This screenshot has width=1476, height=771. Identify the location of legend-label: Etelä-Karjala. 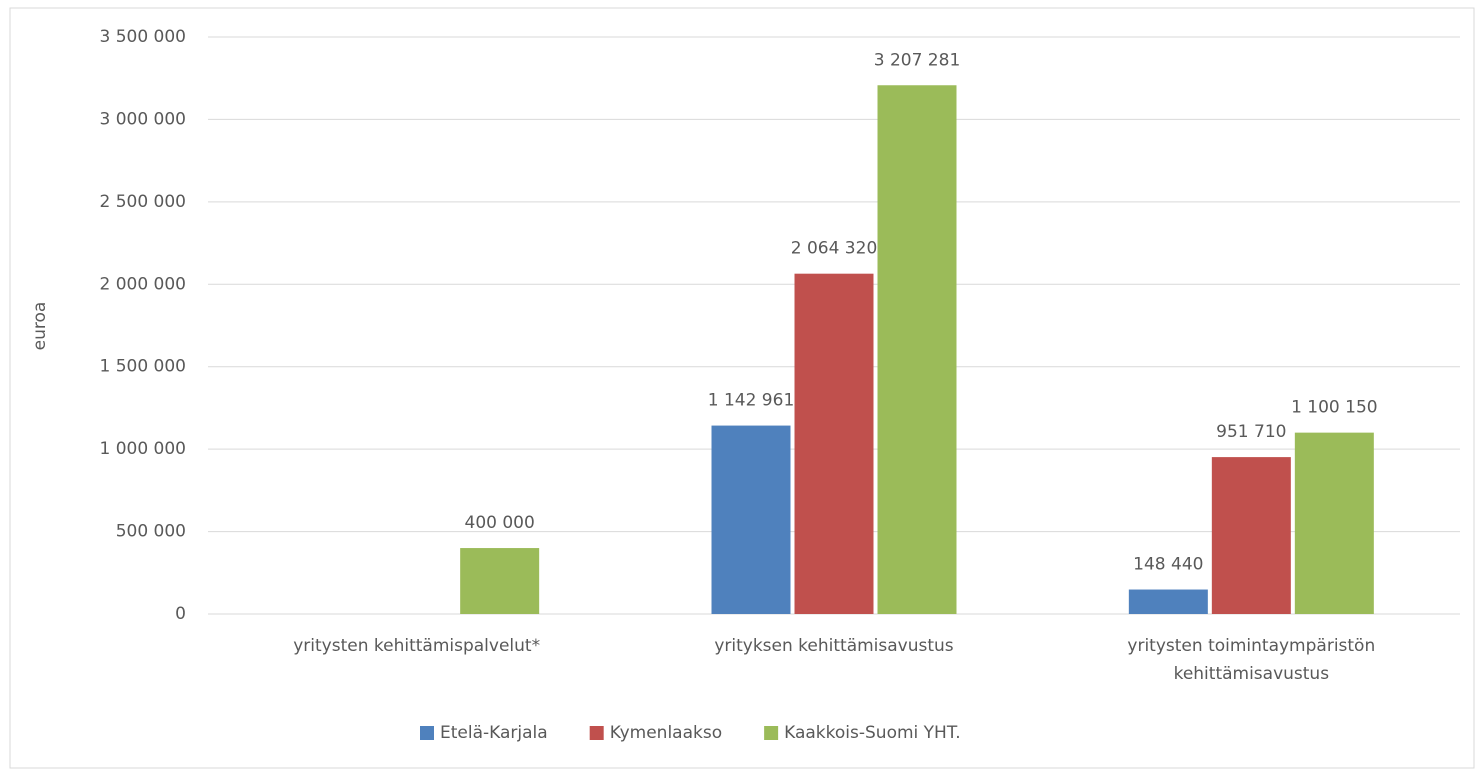
(494, 733).